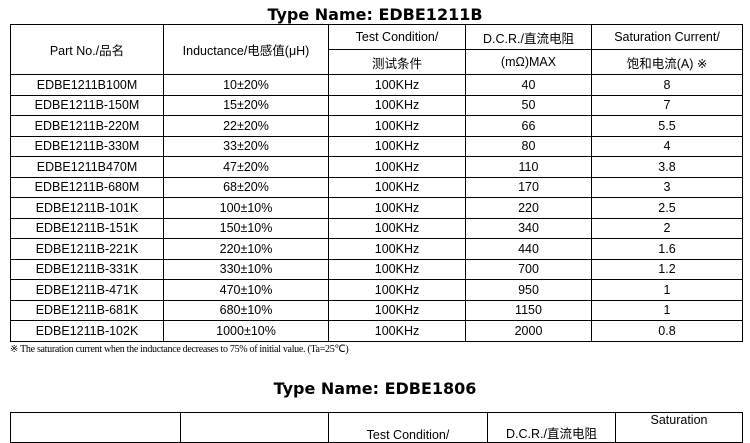  What do you see at coordinates (679, 427) in the screenshot?
I see `header-saturation: Saturation` at bounding box center [679, 427].